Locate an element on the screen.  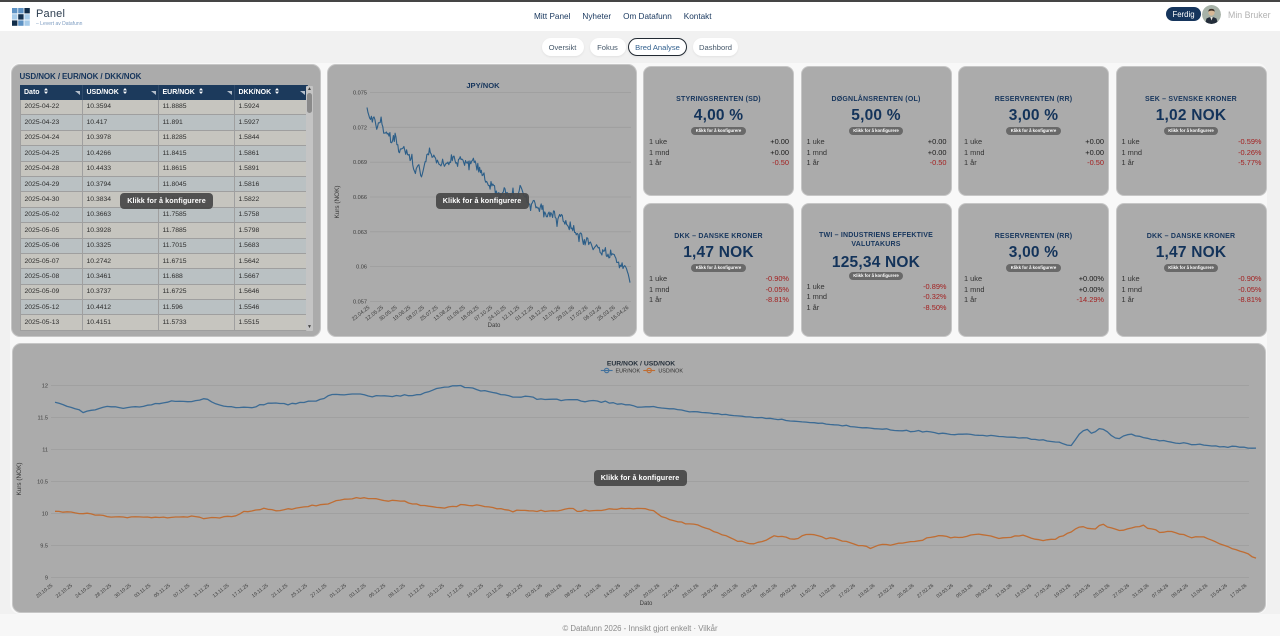
svg-text: EUR/NOK is located at coordinates (628, 371).